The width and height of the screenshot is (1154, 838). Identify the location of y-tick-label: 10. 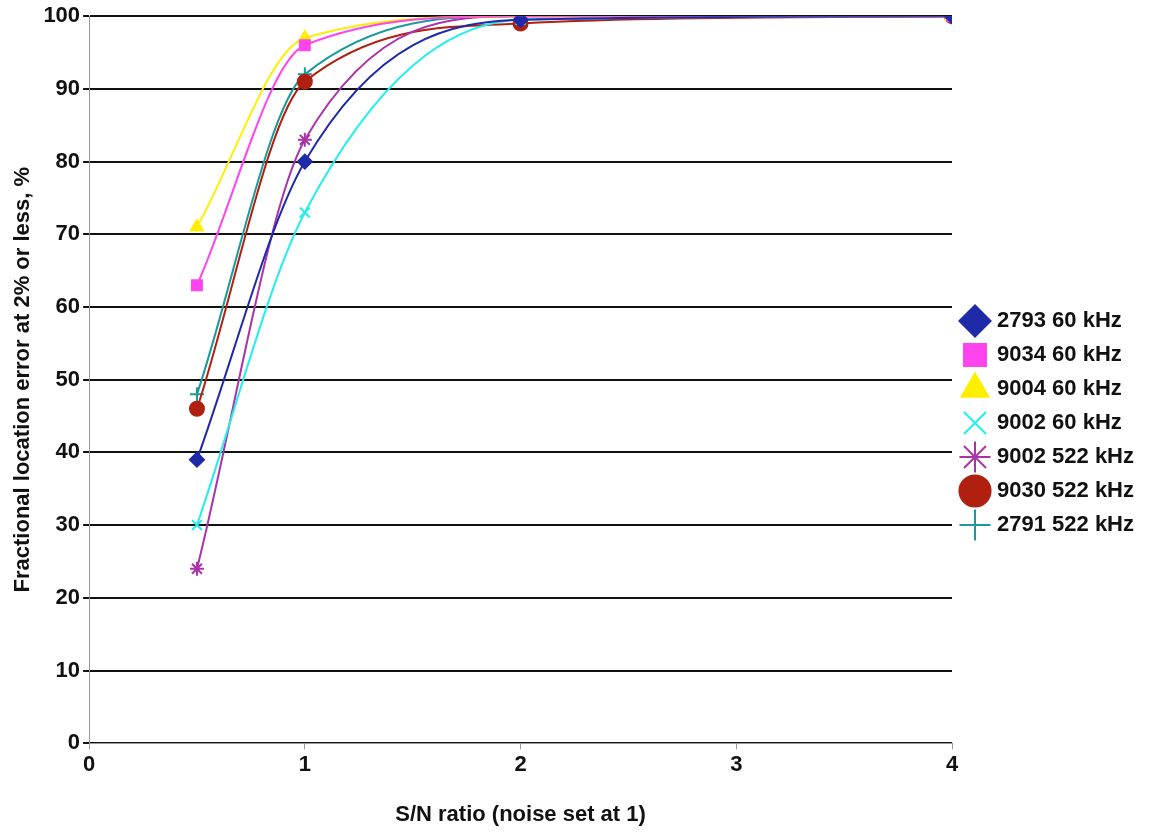
(68, 669).